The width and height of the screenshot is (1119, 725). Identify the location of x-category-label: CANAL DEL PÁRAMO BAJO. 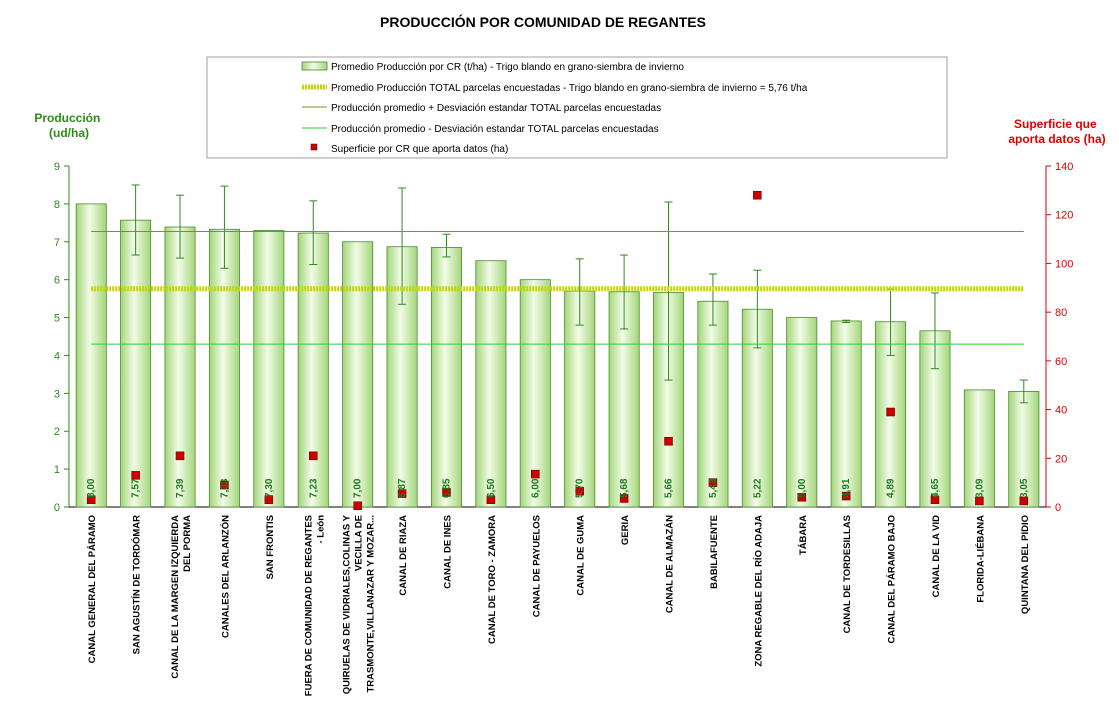
(892, 579).